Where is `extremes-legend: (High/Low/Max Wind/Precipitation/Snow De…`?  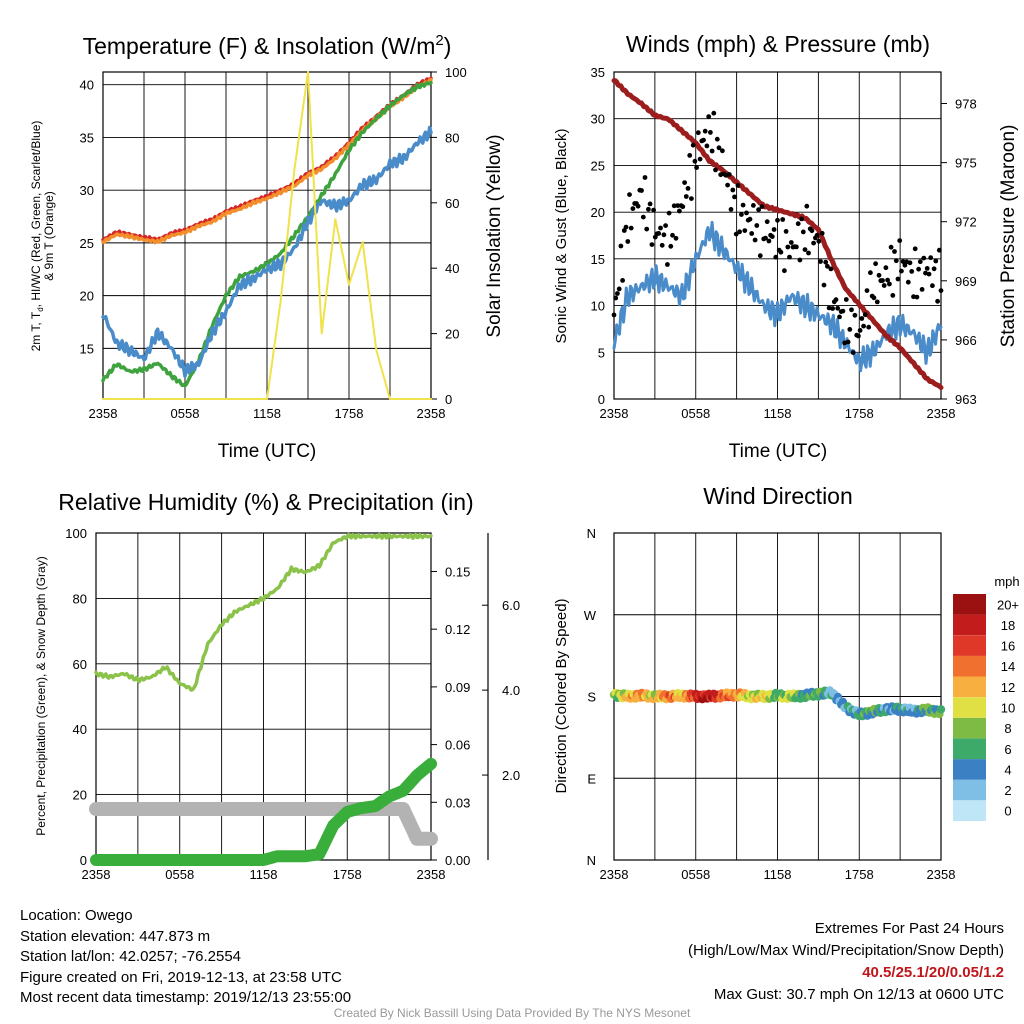
extremes-legend: (High/Low/Max Wind/Precipitation/Snow De… is located at coordinates (846, 950).